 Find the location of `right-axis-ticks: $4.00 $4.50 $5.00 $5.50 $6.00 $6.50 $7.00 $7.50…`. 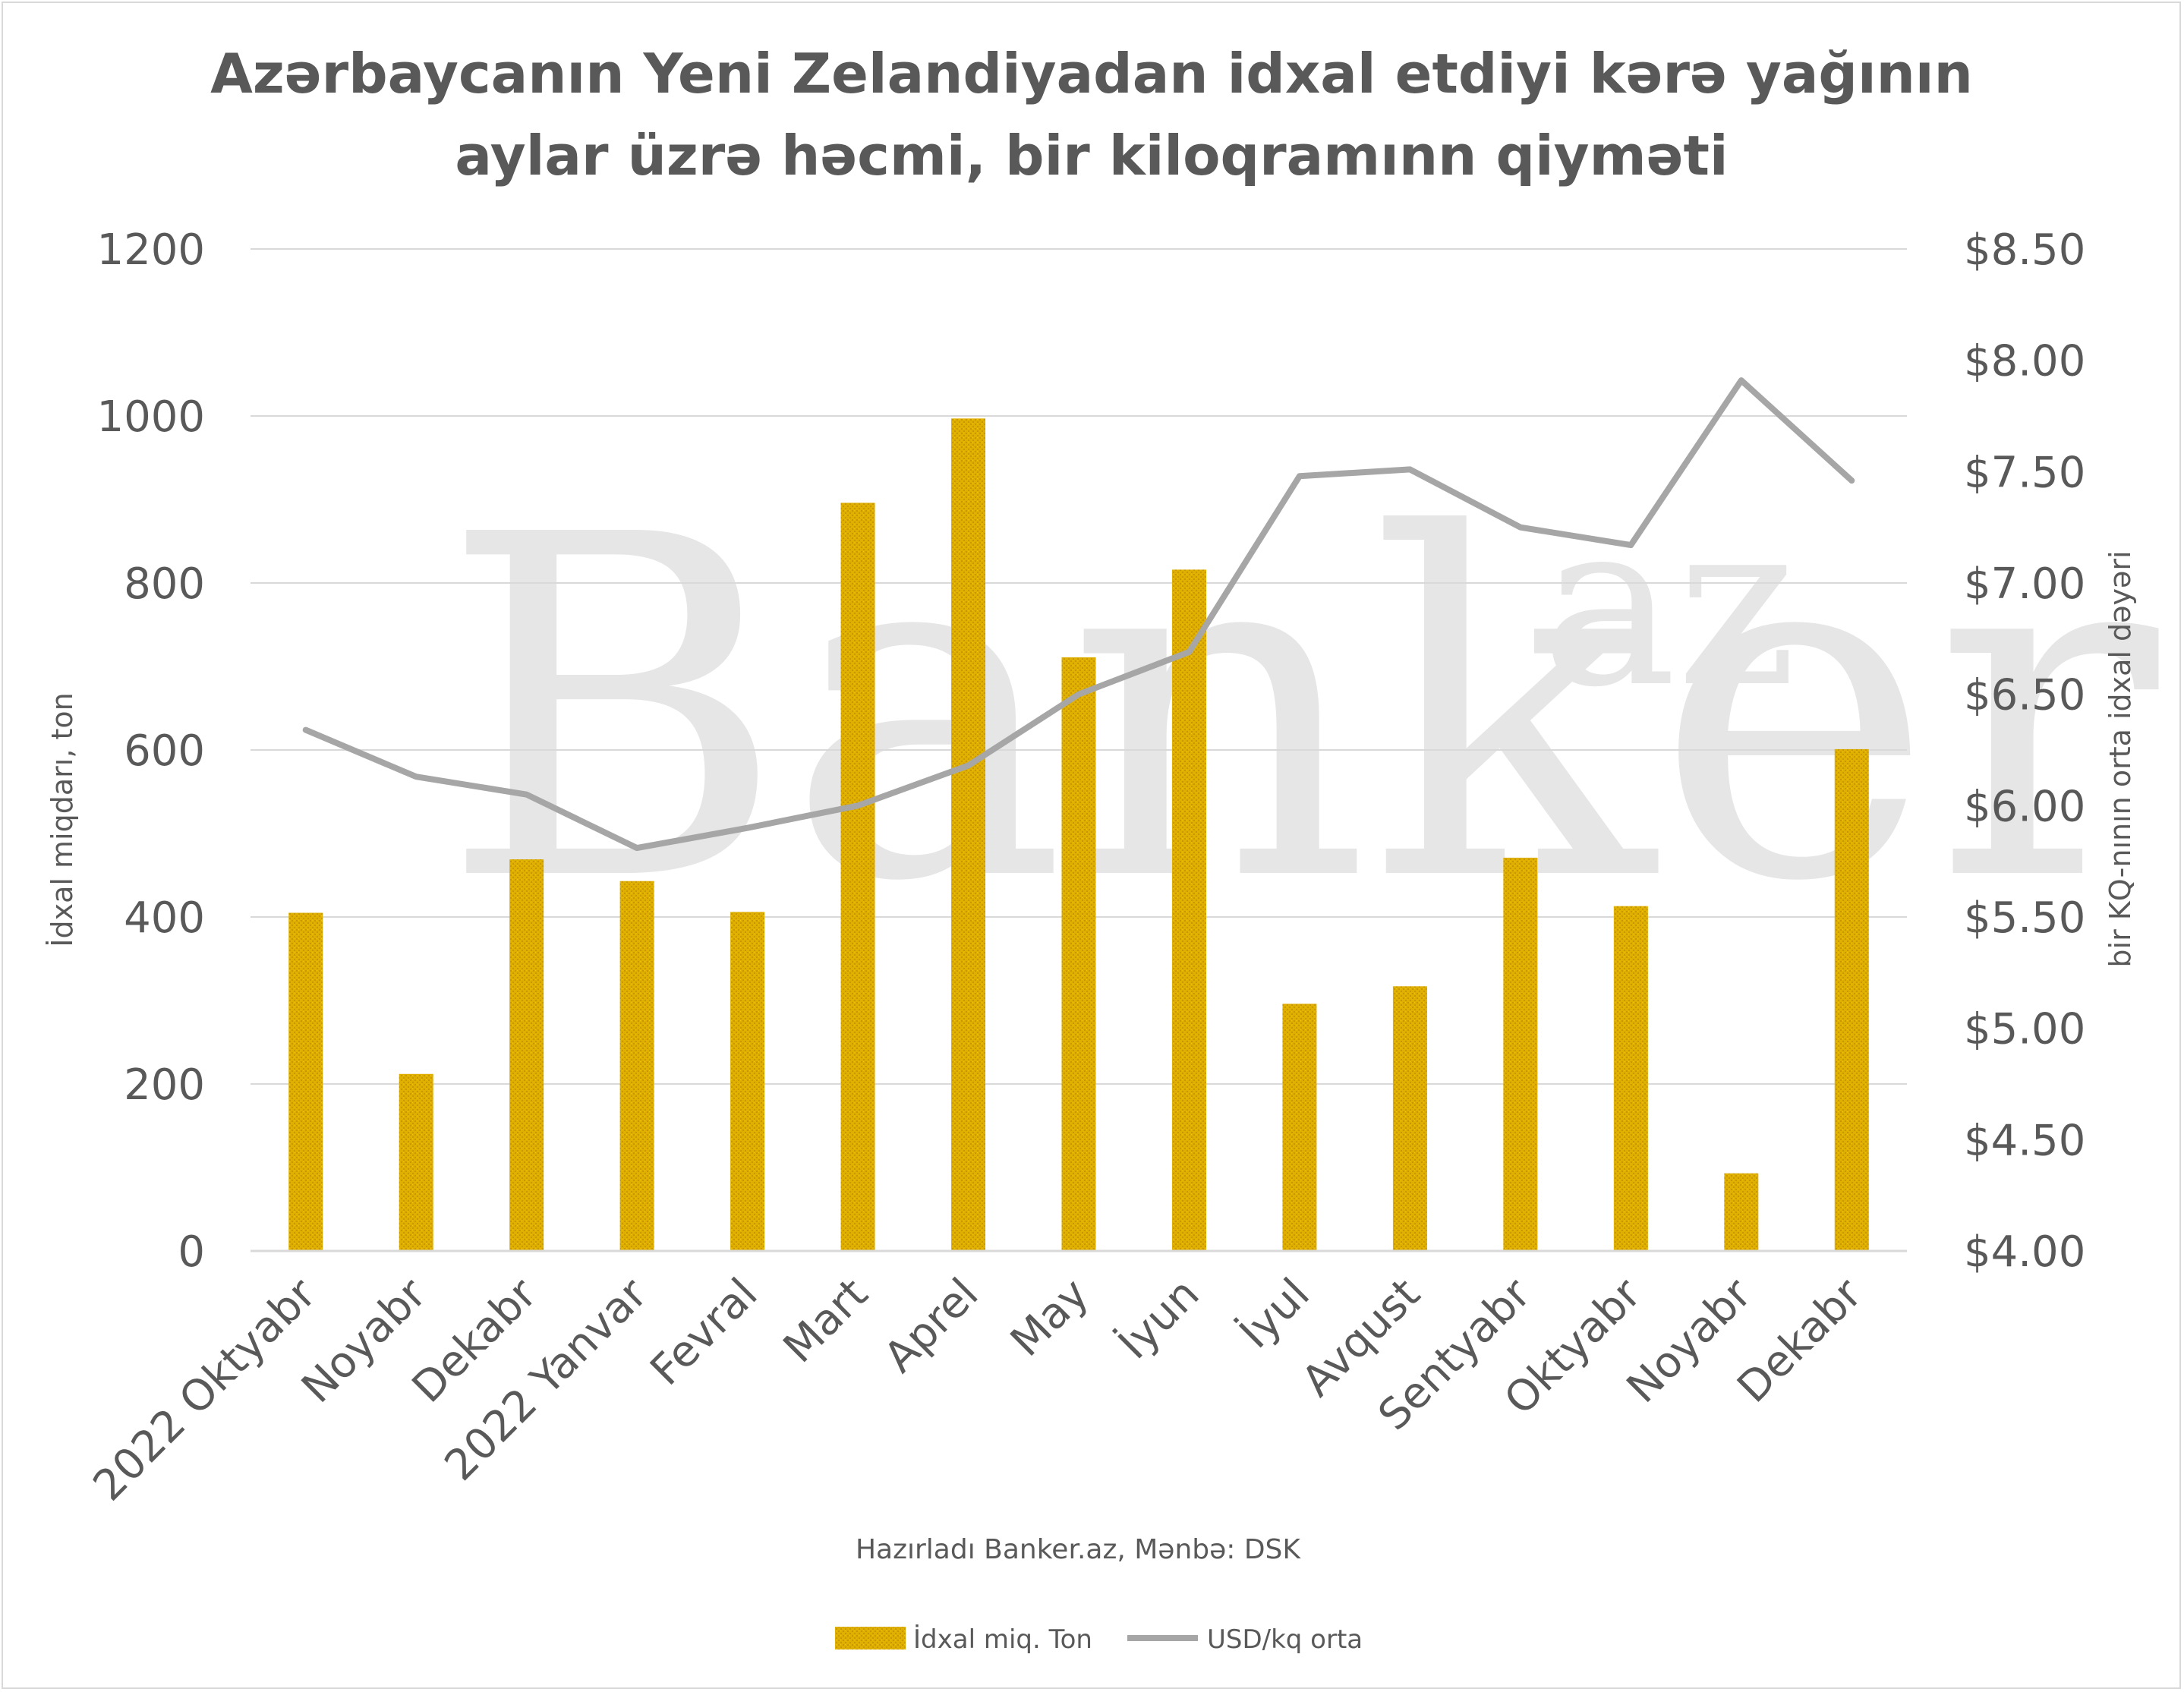

right-axis-ticks: $4.00 $4.50 $5.00 $5.50 $6.00 $6.50 $7.00 $7.50… is located at coordinates (2024, 751).